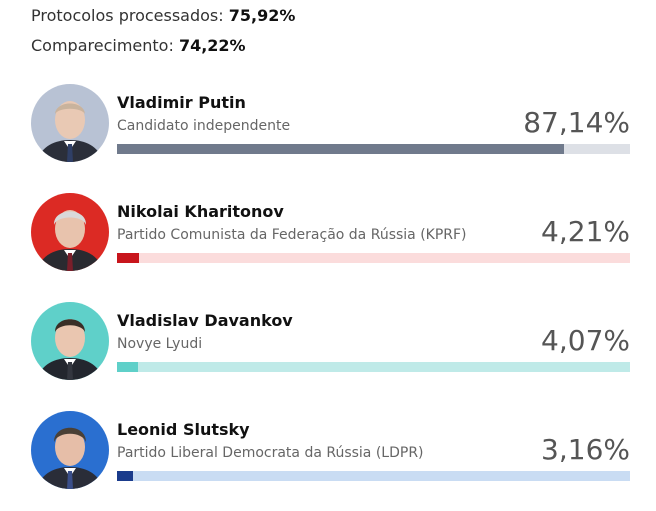 This screenshot has width=656, height=511. Describe the element at coordinates (204, 126) in the screenshot. I see `candidate-party: Candidato independente` at that location.